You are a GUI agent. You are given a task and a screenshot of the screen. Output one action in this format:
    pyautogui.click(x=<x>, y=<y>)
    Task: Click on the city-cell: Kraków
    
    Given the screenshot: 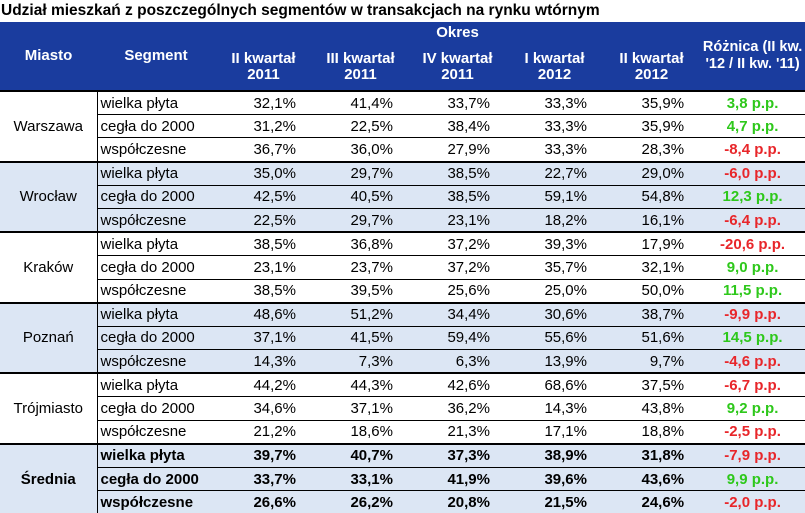 What is the action you would take?
    pyautogui.click(x=49, y=267)
    